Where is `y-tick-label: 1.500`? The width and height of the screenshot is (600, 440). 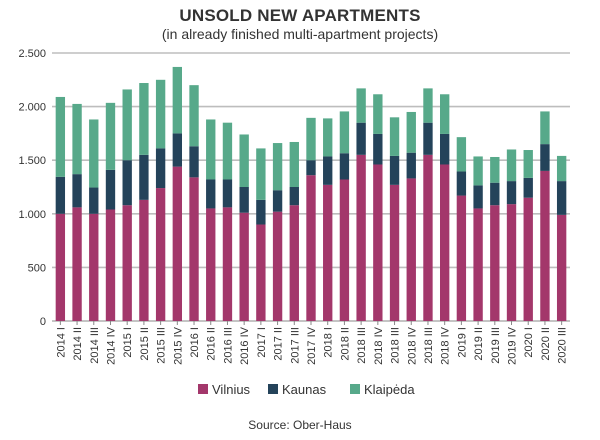 y-tick-label: 1.500 is located at coordinates (32, 161).